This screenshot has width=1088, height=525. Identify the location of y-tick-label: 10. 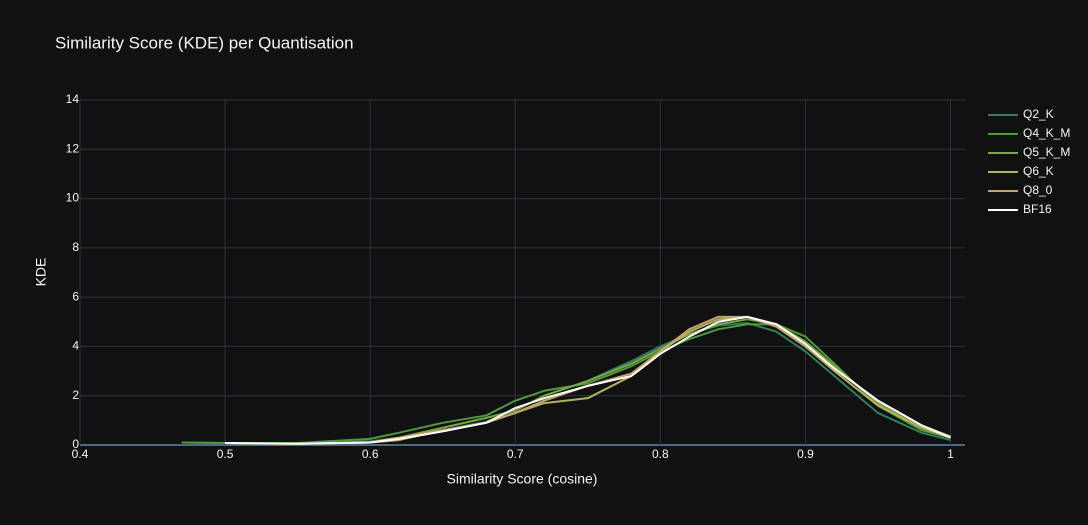
(73, 198).